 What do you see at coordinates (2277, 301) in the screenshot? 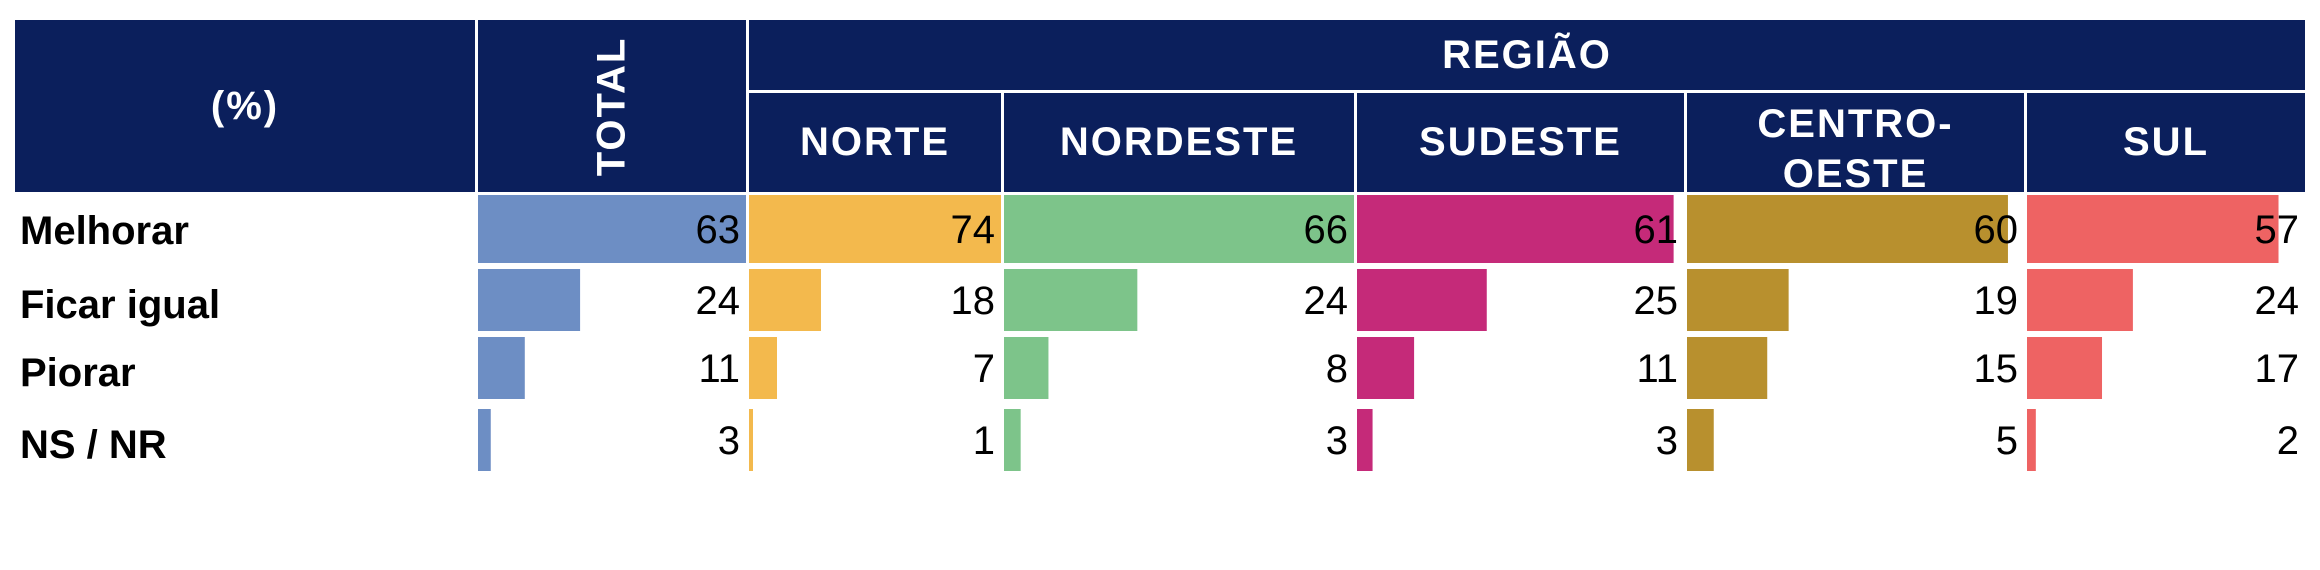
I see `value-label-sul-1: 24` at bounding box center [2277, 301].